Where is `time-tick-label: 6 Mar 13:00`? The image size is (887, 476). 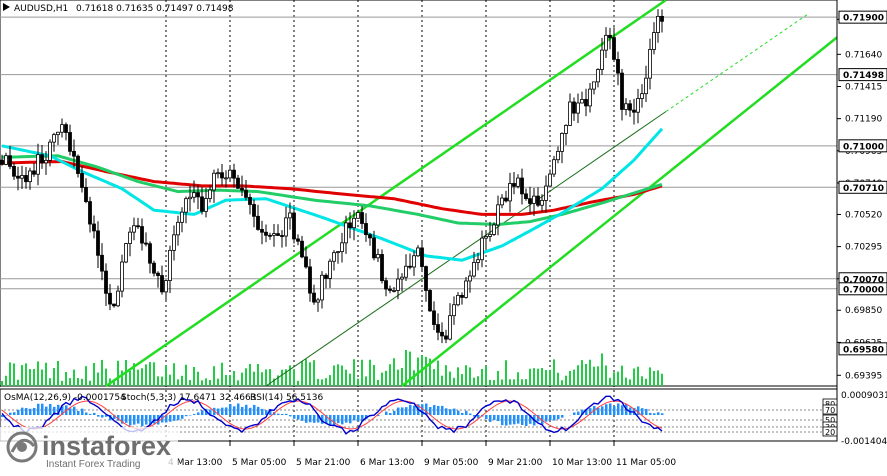 time-tick-label: 6 Mar 13:00 is located at coordinates (387, 463).